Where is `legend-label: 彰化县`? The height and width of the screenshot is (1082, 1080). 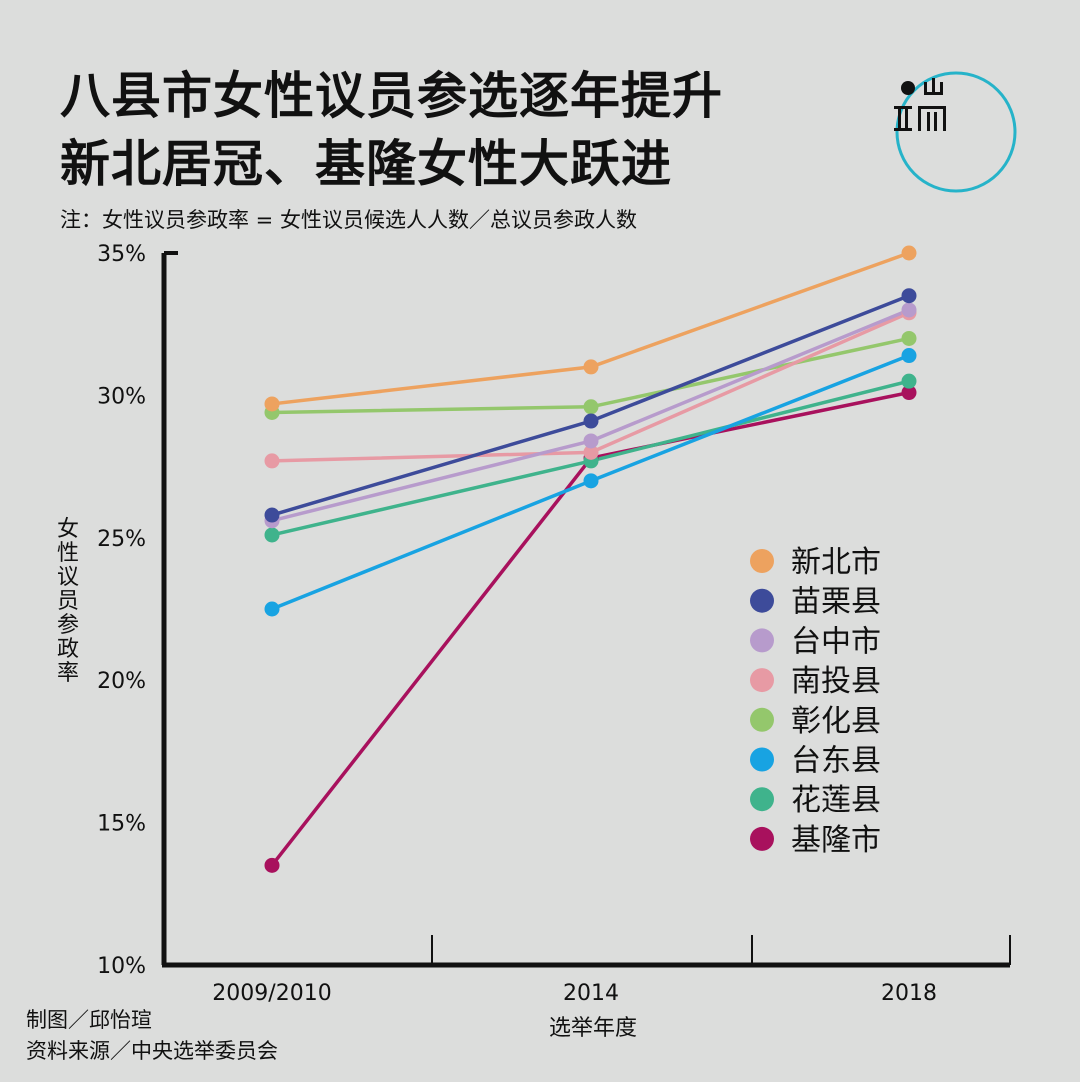 legend-label: 彰化县 is located at coordinates (836, 721).